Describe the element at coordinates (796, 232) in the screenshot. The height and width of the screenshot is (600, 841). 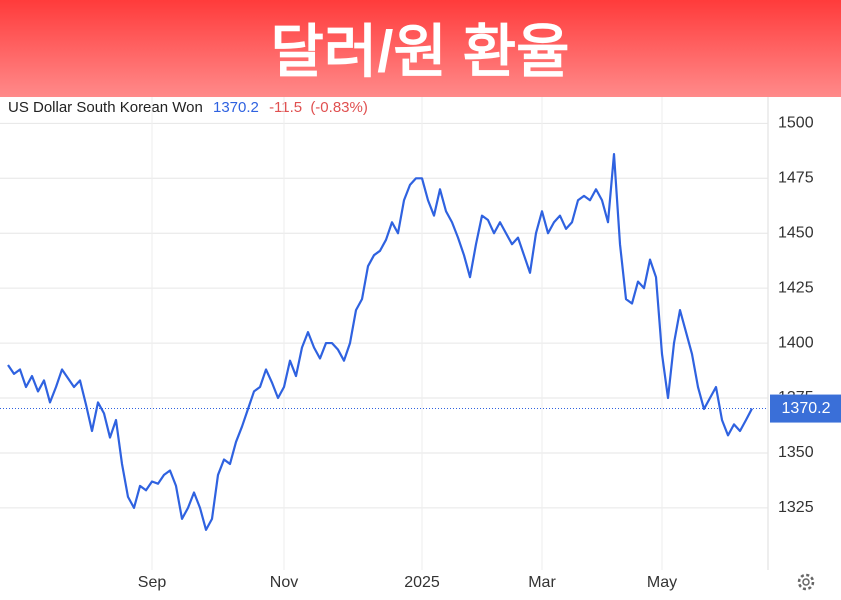
I see `y-tick-label: 1450` at that location.